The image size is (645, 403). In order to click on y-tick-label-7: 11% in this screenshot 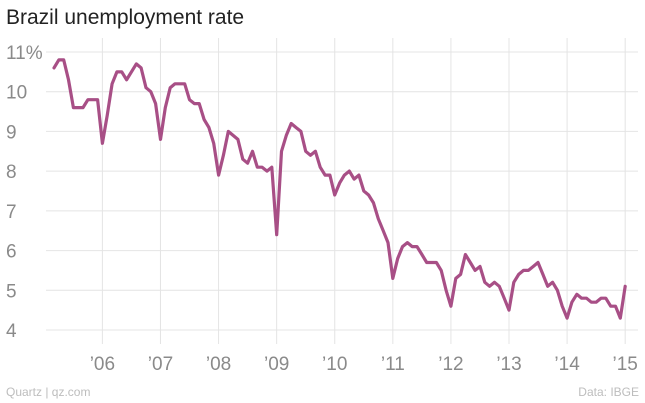, I will do `click(24, 53)`.